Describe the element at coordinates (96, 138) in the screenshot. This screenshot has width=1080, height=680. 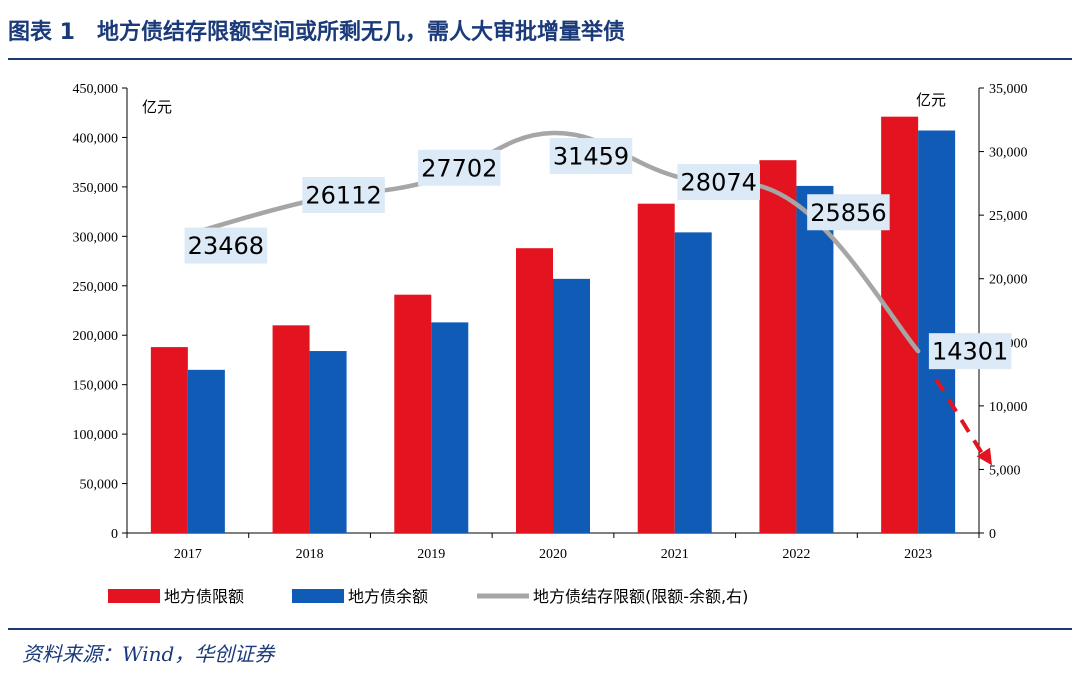
I see `left-tick-label: 400,000` at that location.